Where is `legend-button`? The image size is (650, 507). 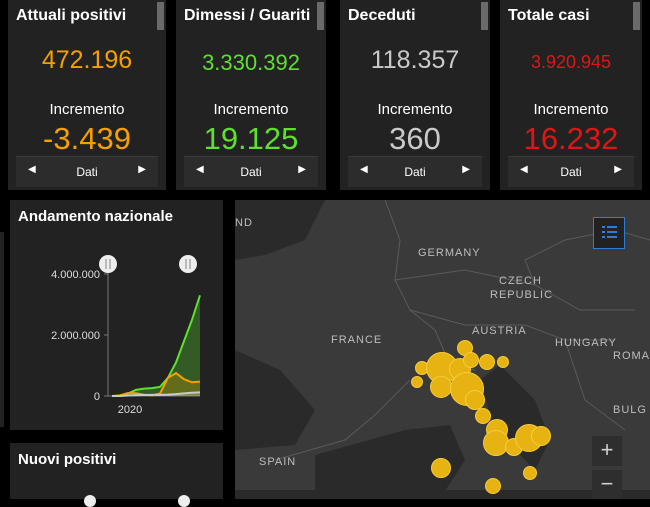 legend-button is located at coordinates (609, 233).